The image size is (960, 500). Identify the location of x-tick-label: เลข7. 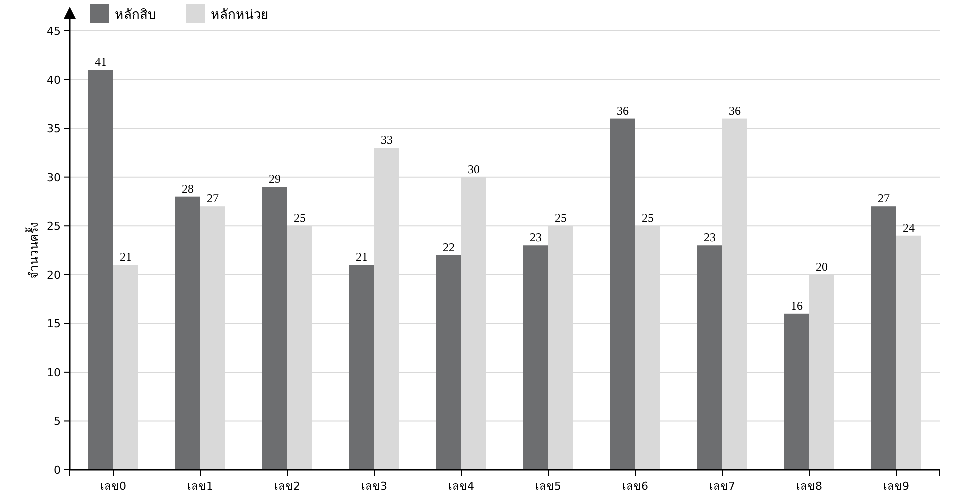
(723, 486).